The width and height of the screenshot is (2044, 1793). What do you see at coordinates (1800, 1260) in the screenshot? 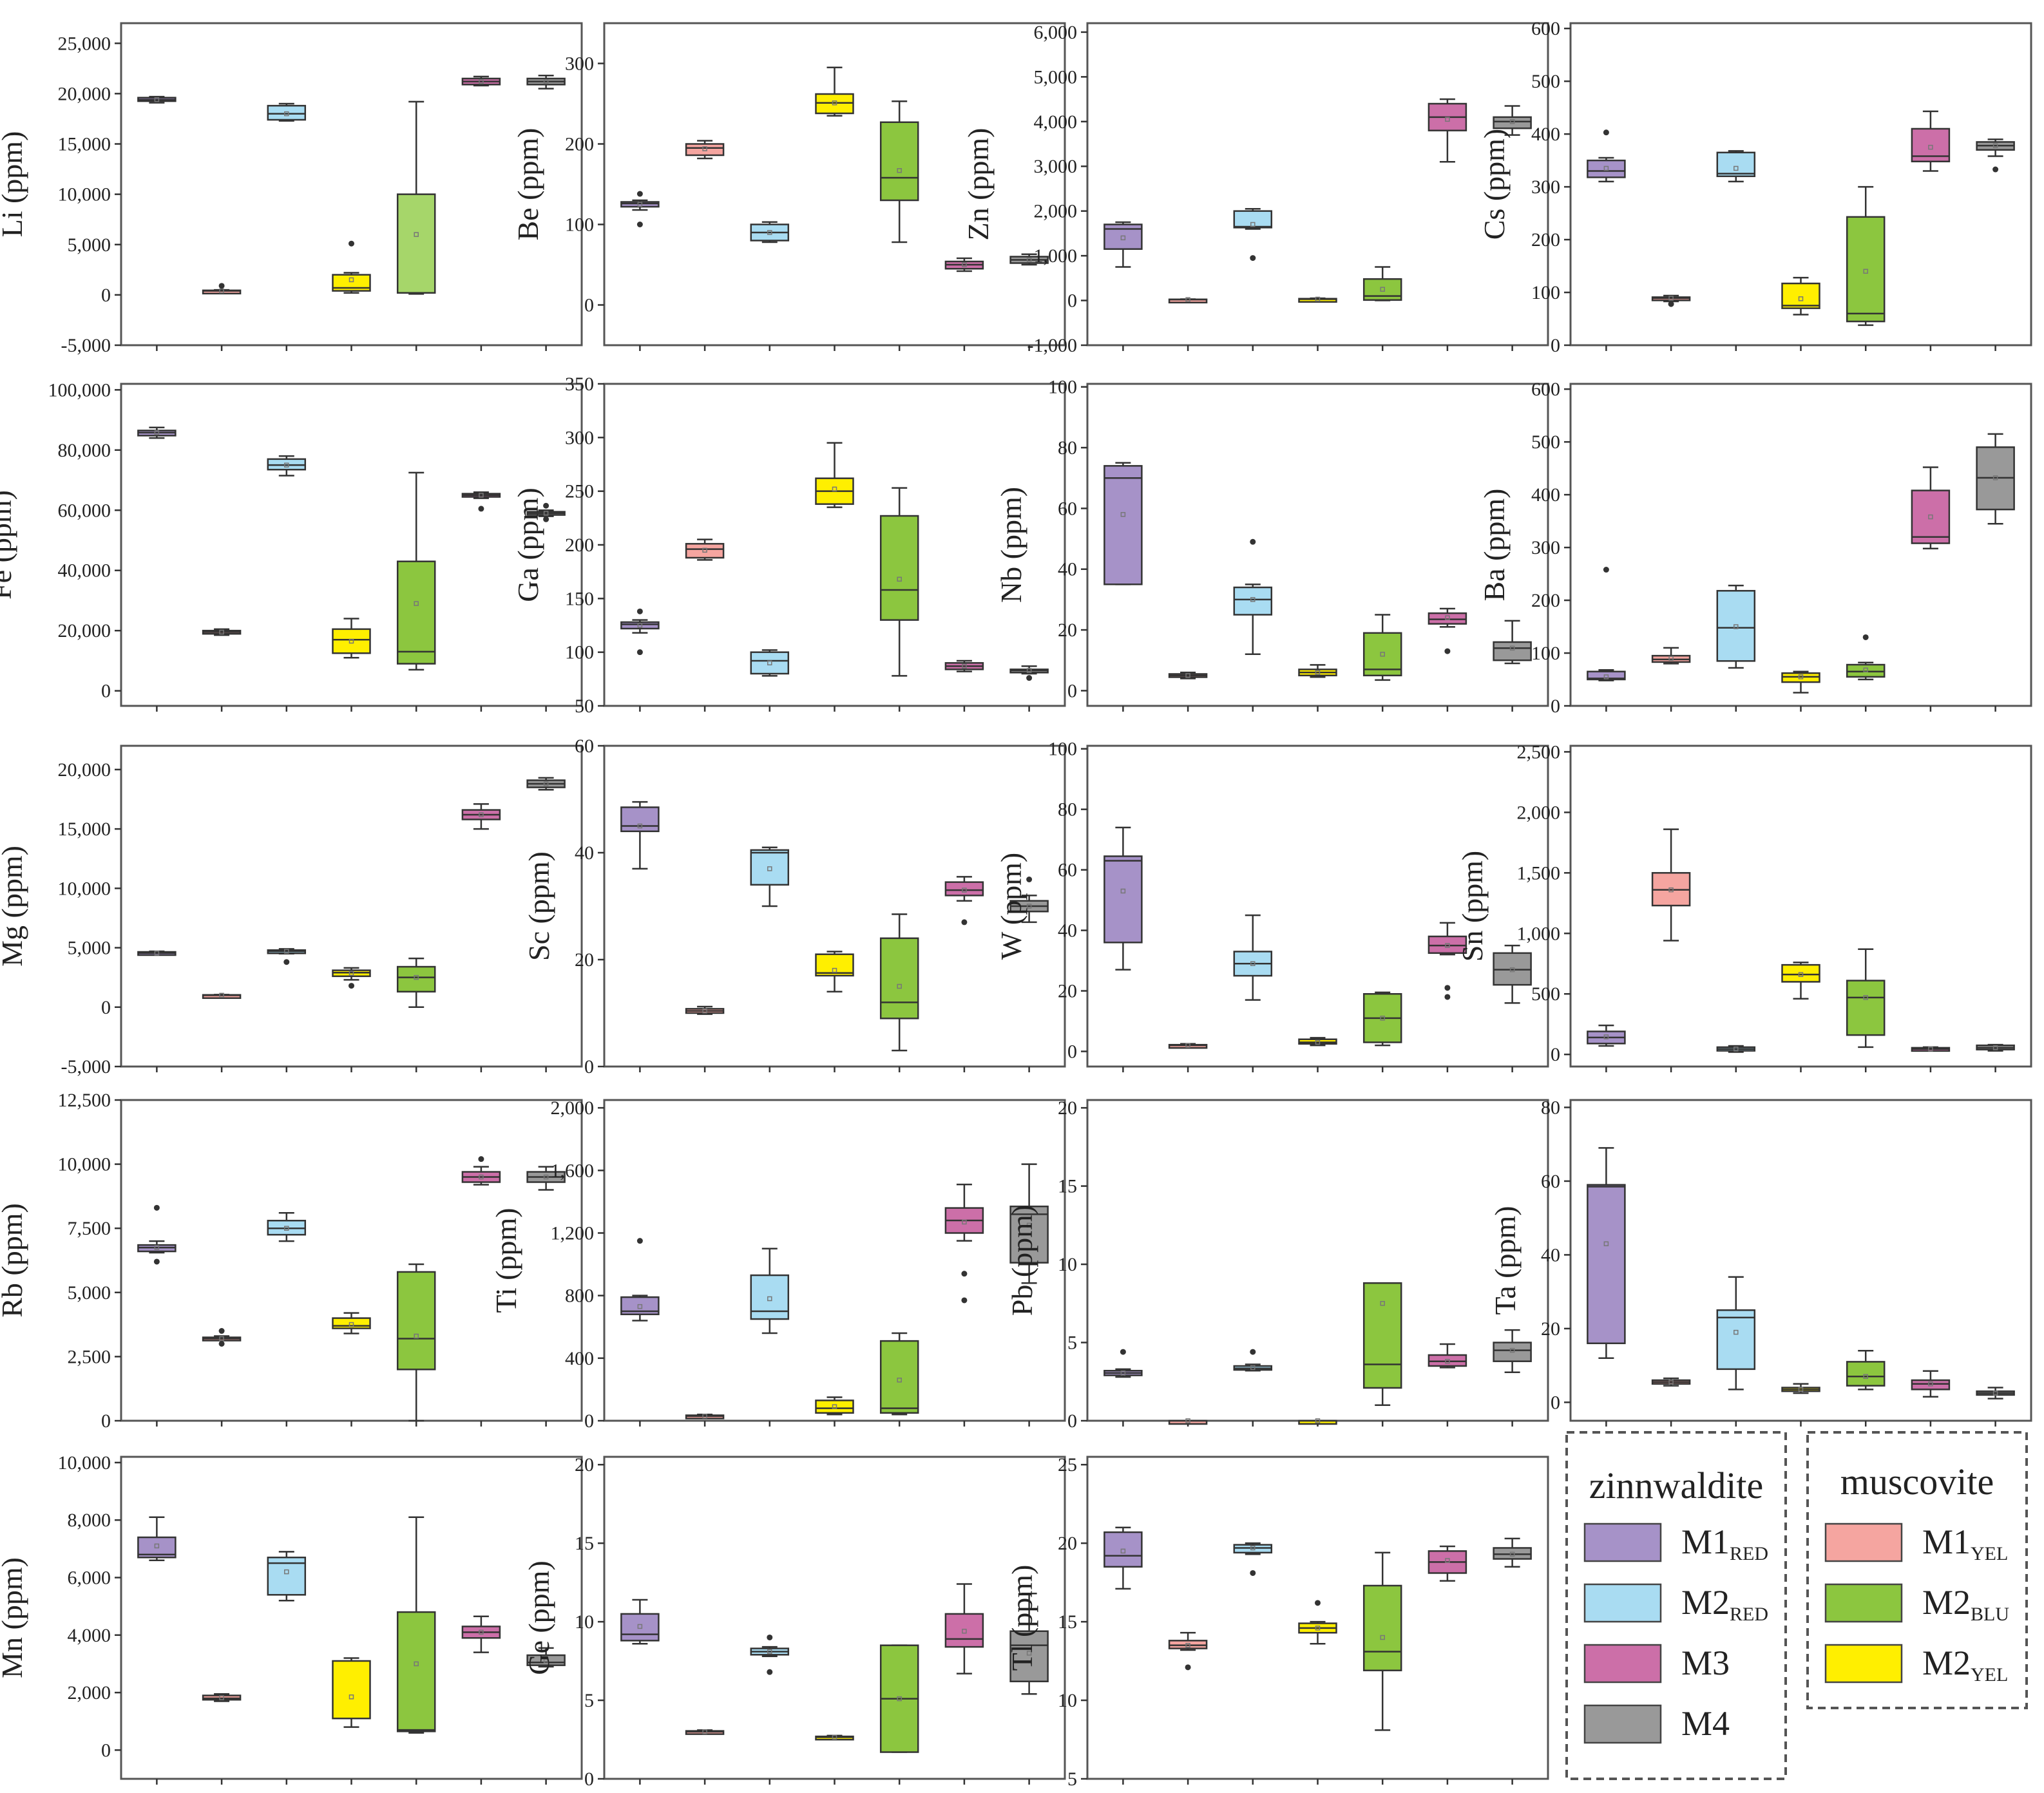
I see `plot-frame` at bounding box center [1800, 1260].